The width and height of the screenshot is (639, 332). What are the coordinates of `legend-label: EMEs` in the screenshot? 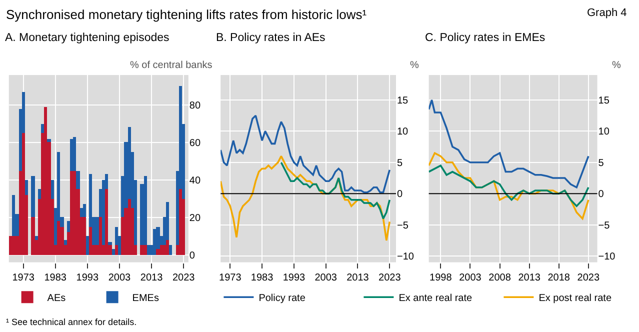 It's located at (145, 298).